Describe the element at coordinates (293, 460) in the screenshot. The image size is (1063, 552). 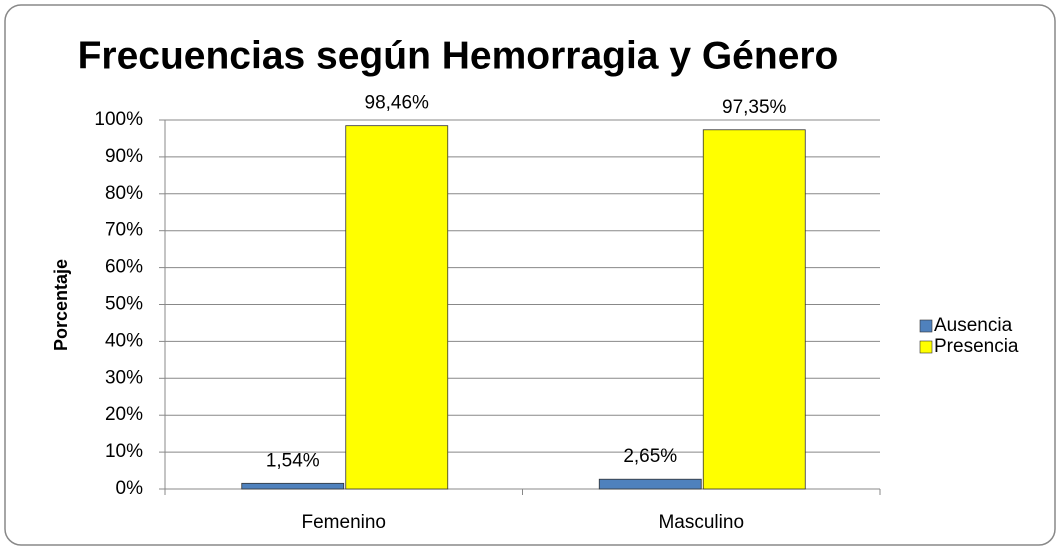
I see `value-label: 1,54%` at that location.